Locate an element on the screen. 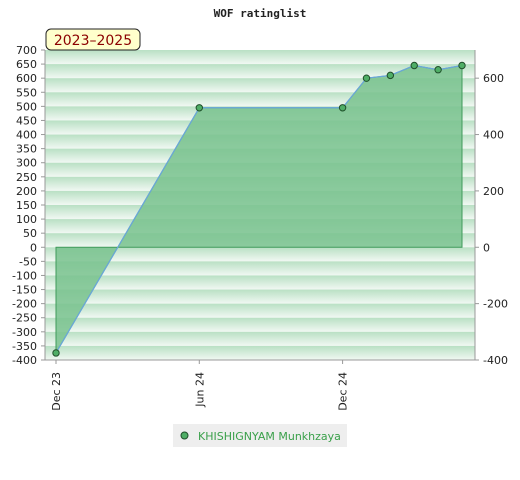  y-tick-label-left: 250 is located at coordinates (26, 177).